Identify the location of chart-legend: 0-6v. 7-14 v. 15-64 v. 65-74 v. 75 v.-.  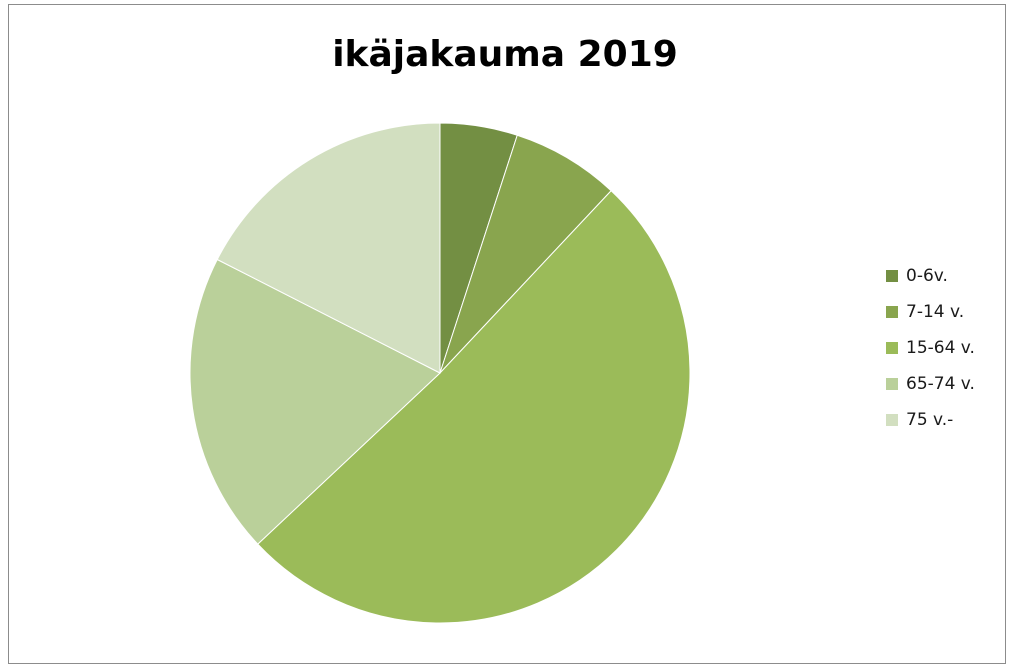
(946, 352).